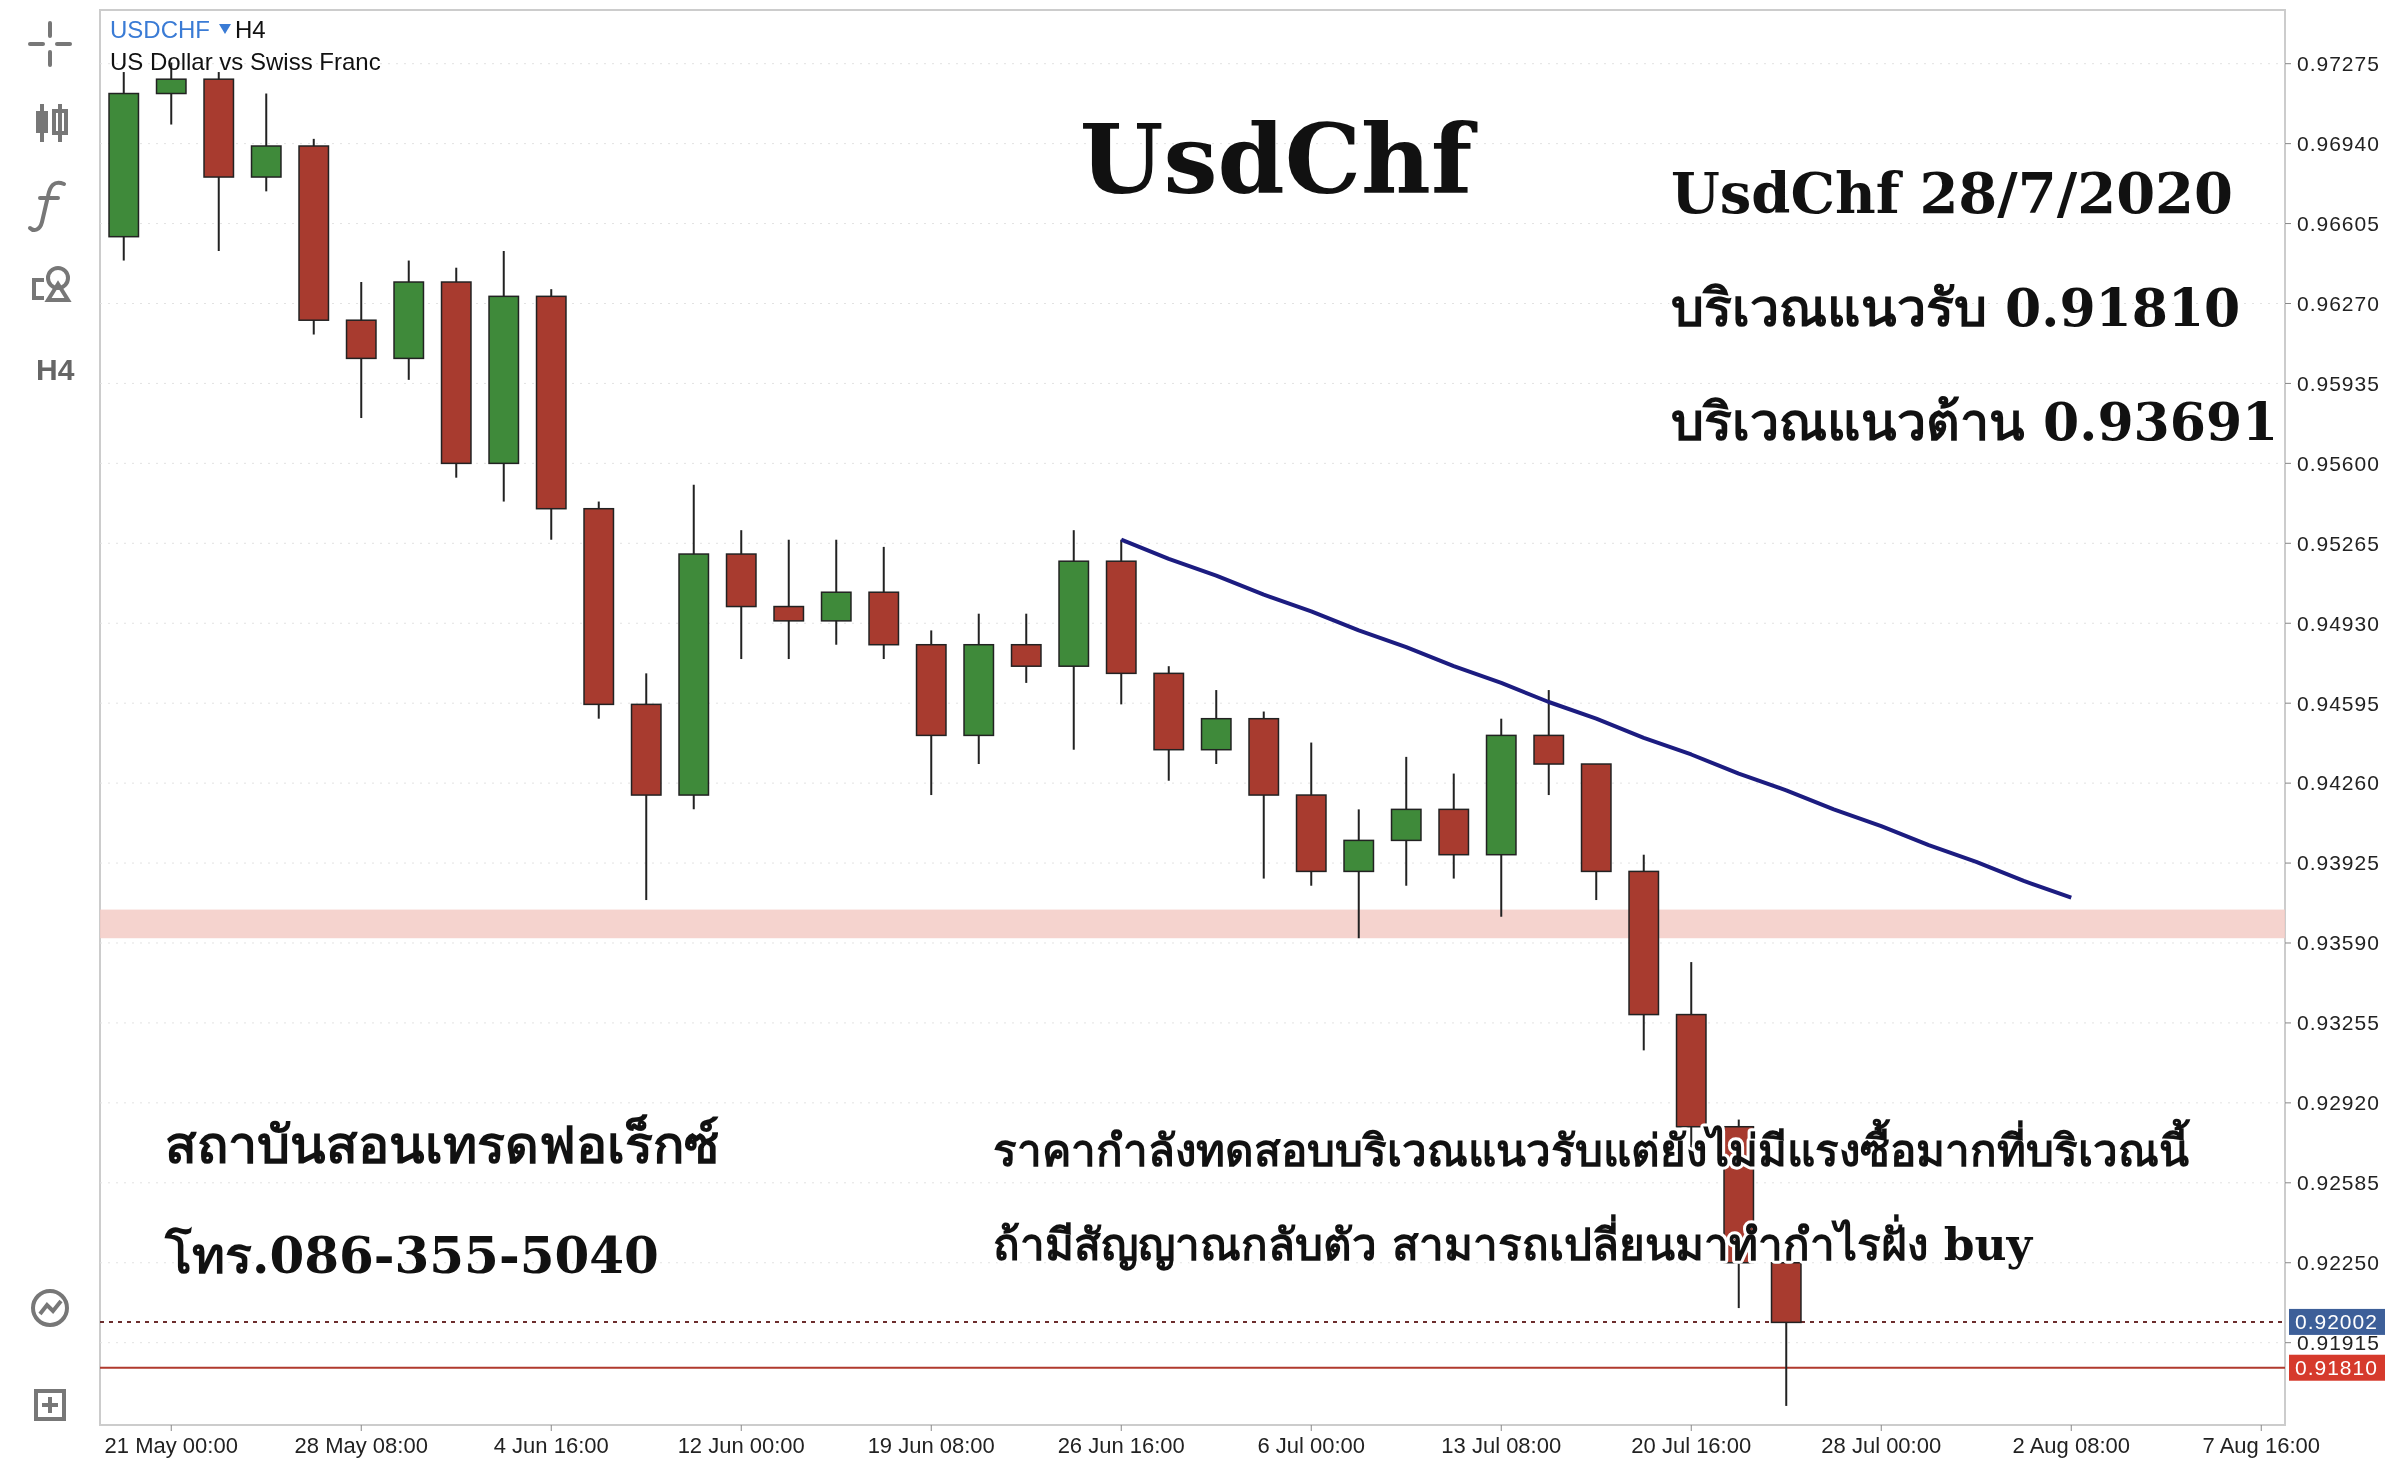  What do you see at coordinates (2338, 303) in the screenshot?
I see `y-tick-label: 0.96270` at bounding box center [2338, 303].